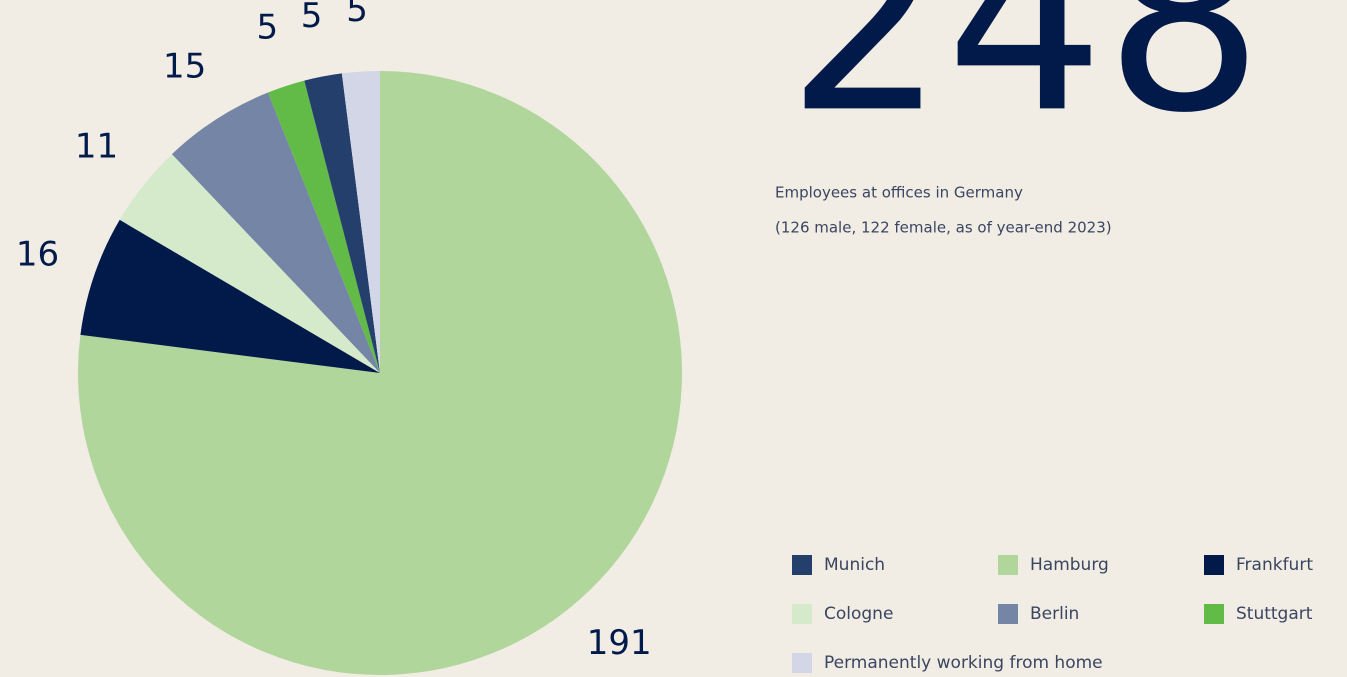 The width and height of the screenshot is (1347, 677). I want to click on legend-label: Permanently working from home, so click(963, 663).